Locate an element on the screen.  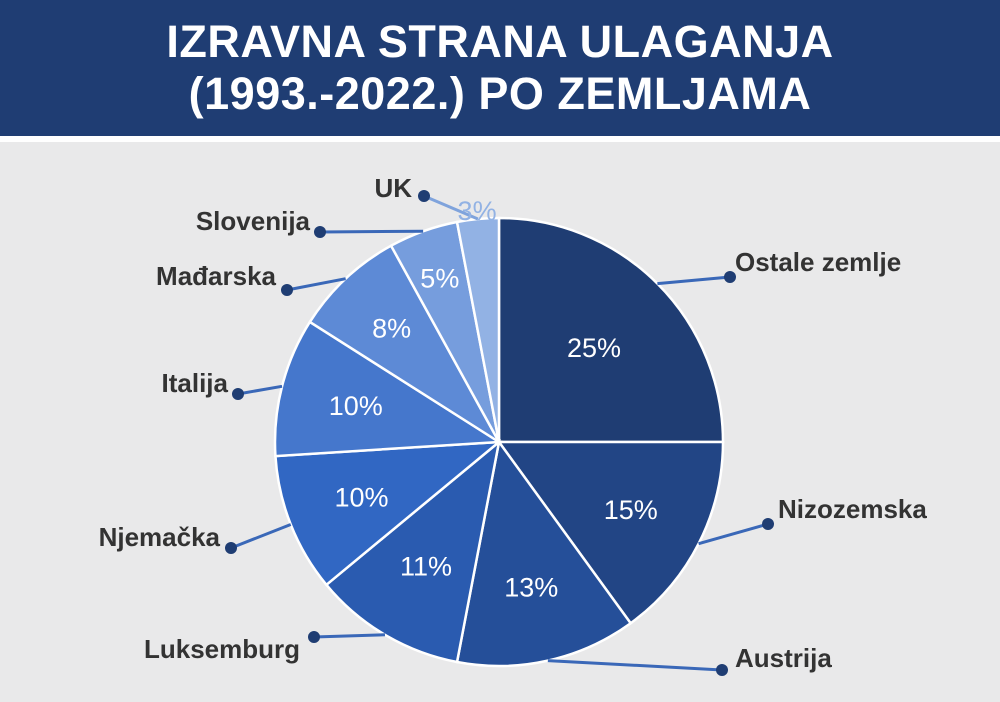
category-label-madarska: Mađarska is located at coordinates (216, 276).